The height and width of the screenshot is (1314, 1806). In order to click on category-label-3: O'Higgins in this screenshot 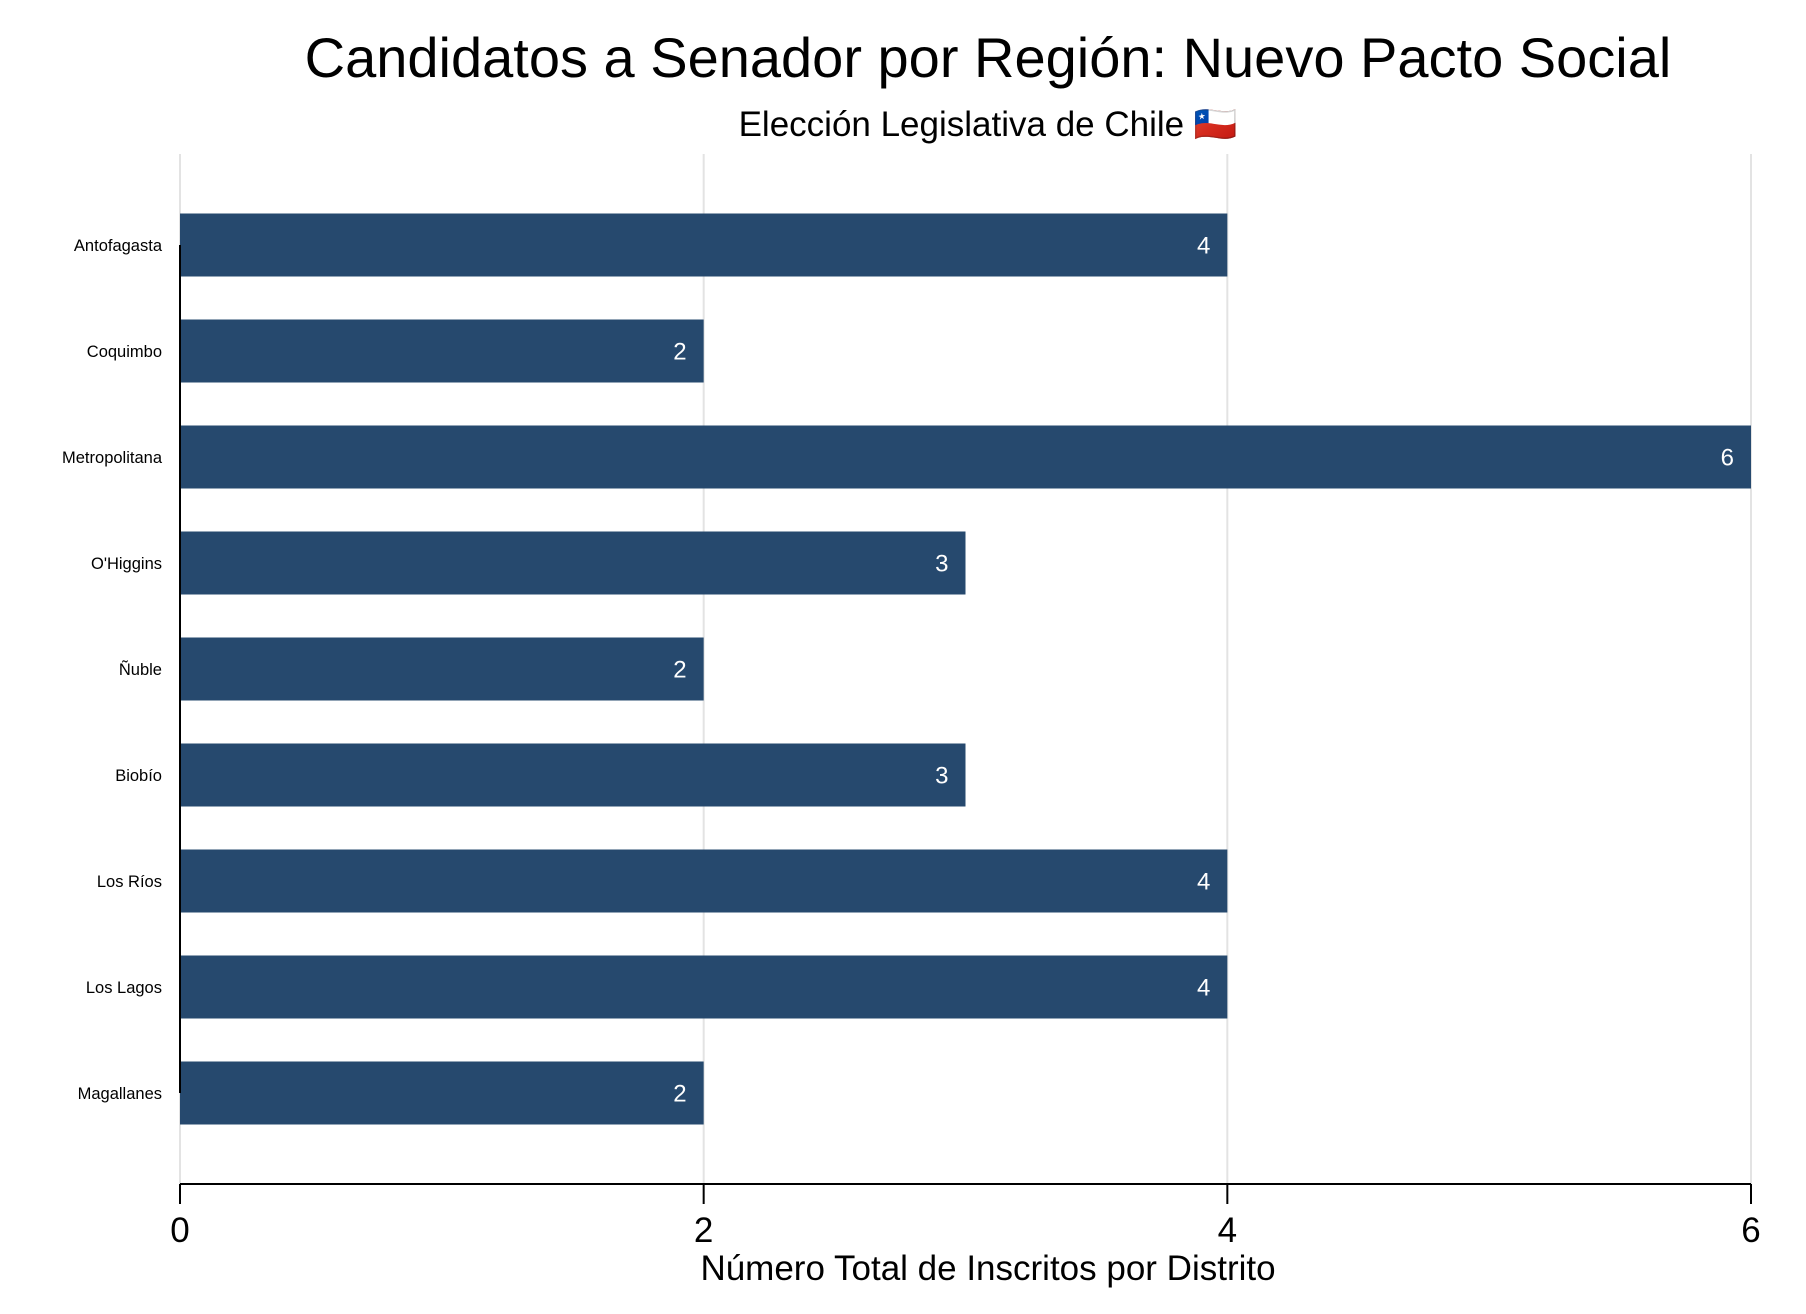, I will do `click(126, 564)`.